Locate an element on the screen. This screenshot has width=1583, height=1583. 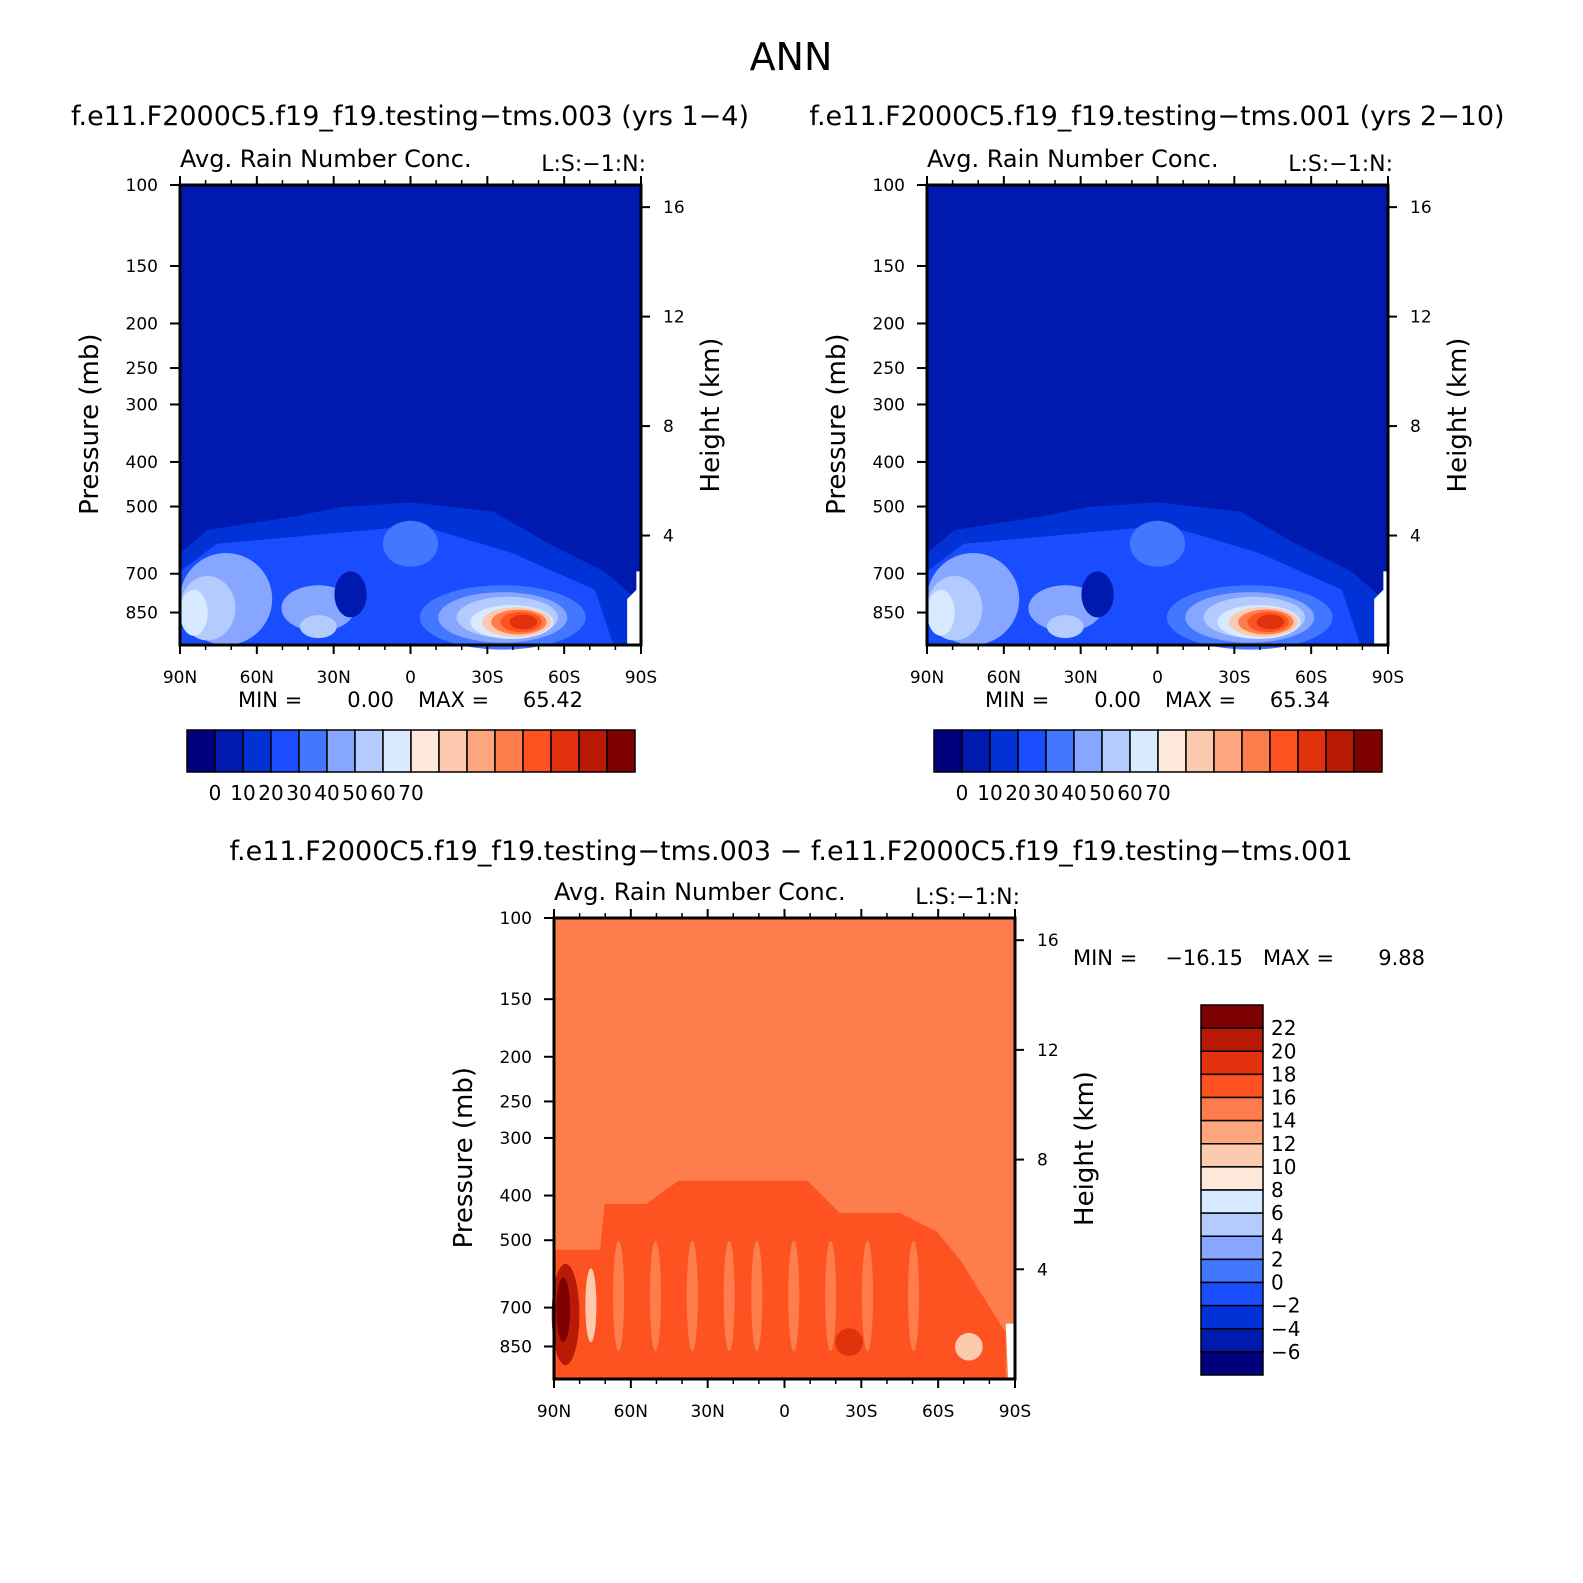
colorbar-label: 14 is located at coordinates (1283, 1121).